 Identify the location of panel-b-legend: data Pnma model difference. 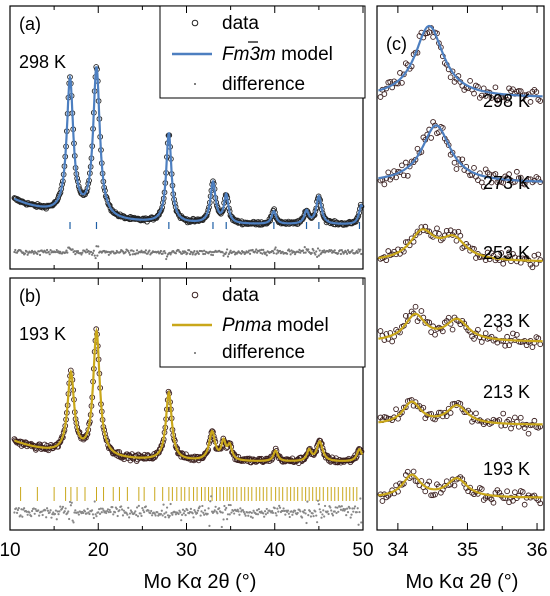
(262, 322).